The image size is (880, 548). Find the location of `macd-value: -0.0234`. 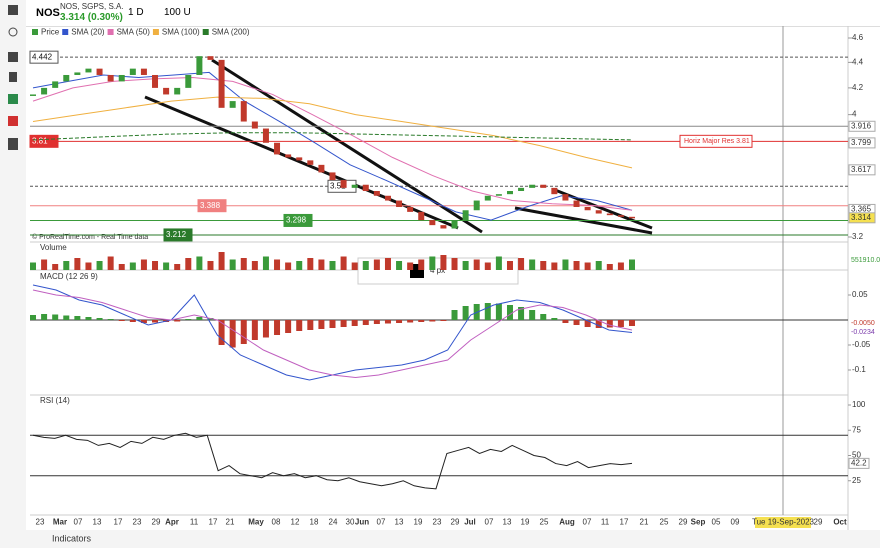

macd-value: -0.0234 is located at coordinates (863, 332).